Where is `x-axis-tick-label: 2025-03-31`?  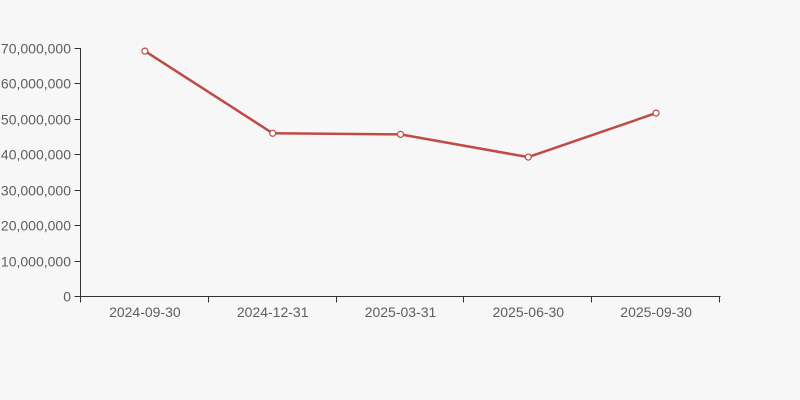
x-axis-tick-label: 2025-03-31 is located at coordinates (401, 312).